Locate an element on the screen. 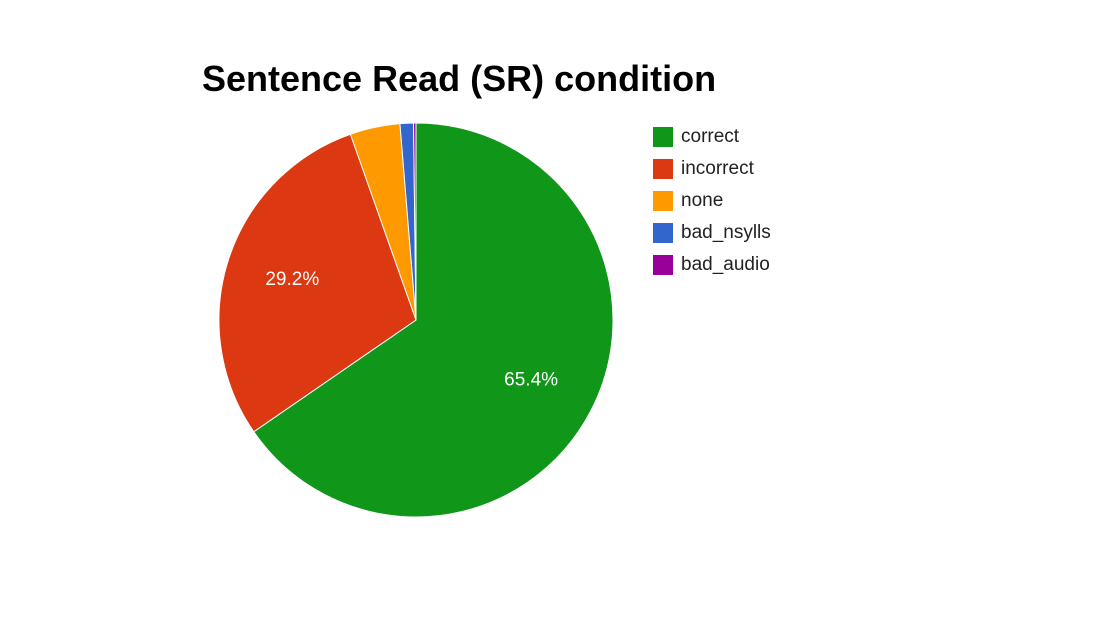  legend-item-none: none is located at coordinates (712, 201).